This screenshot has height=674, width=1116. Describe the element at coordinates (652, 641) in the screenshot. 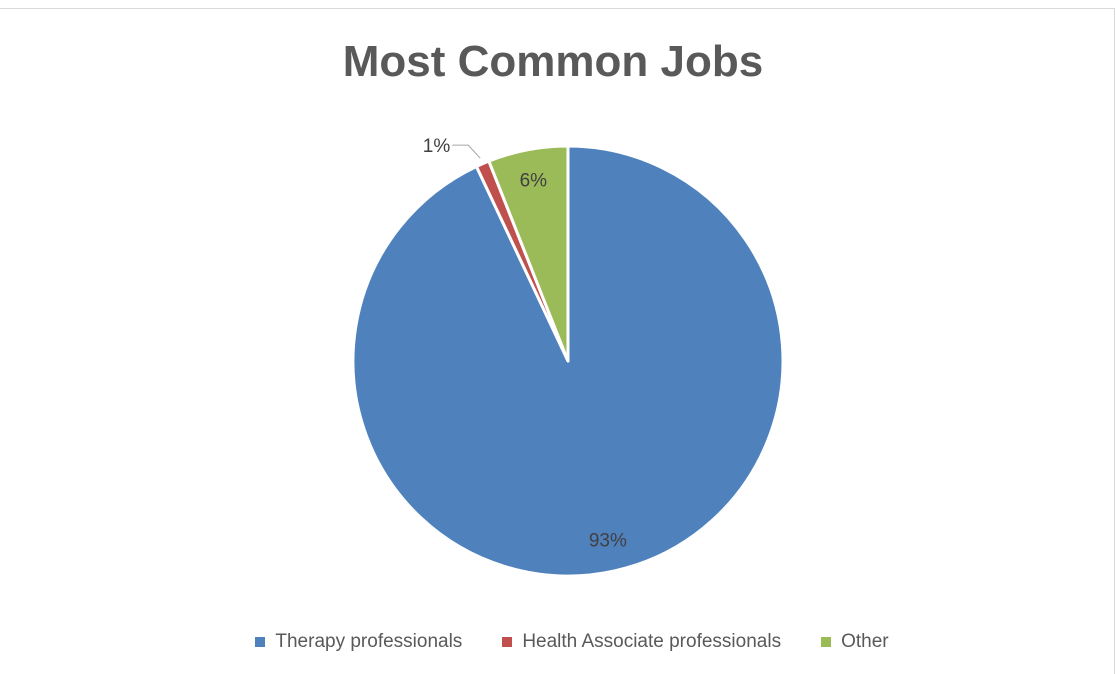

I see `legend-label: Health Associate professionals` at that location.